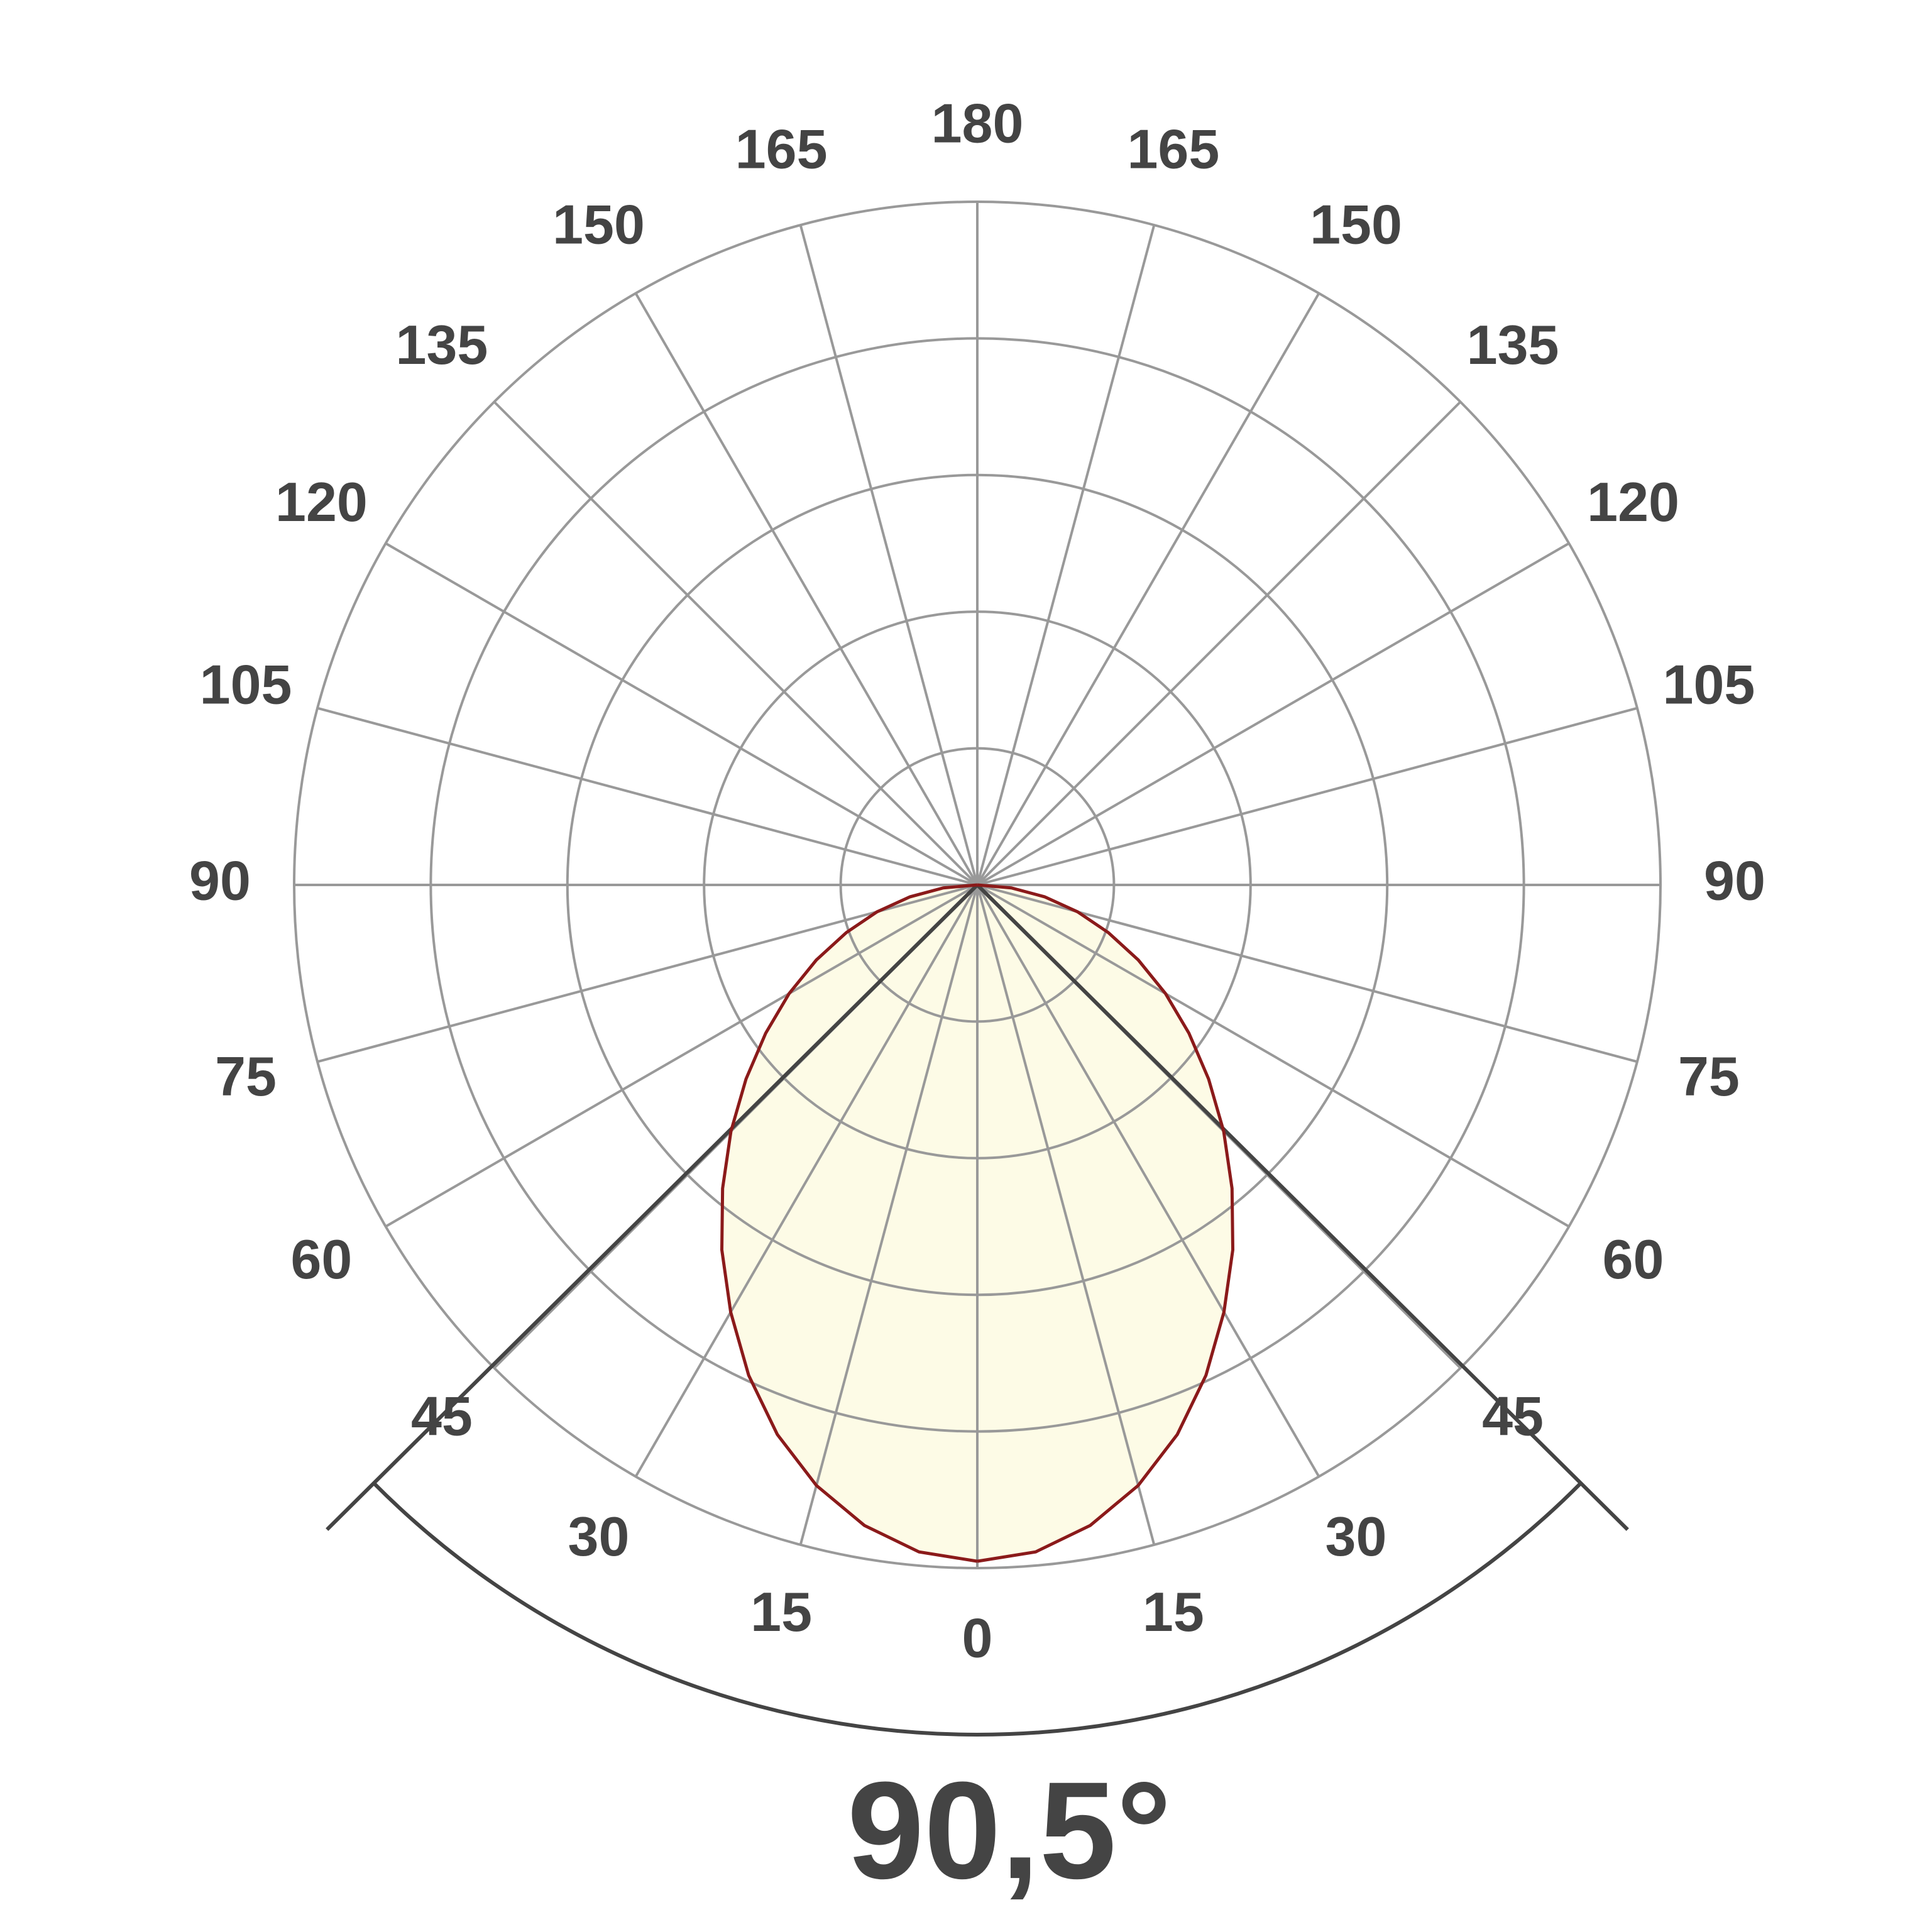 The image size is (1932, 1932). Describe the element at coordinates (977, 123) in the screenshot. I see `angle-label: 180` at that location.